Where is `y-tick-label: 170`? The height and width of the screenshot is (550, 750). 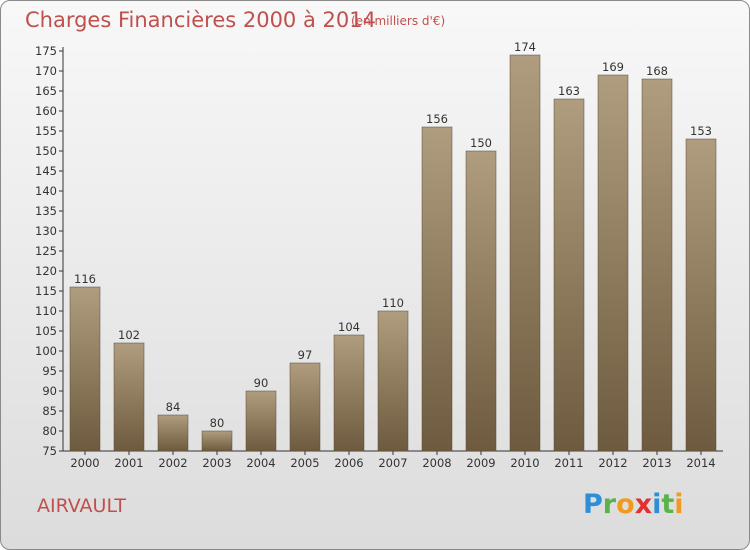 y-tick-label: 170 is located at coordinates (46, 71).